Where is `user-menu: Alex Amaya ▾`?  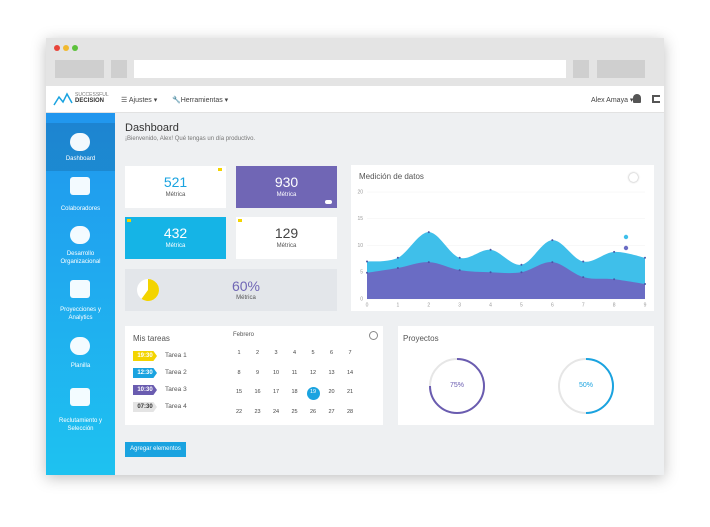
user-menu: Alex Amaya ▾ is located at coordinates (612, 100).